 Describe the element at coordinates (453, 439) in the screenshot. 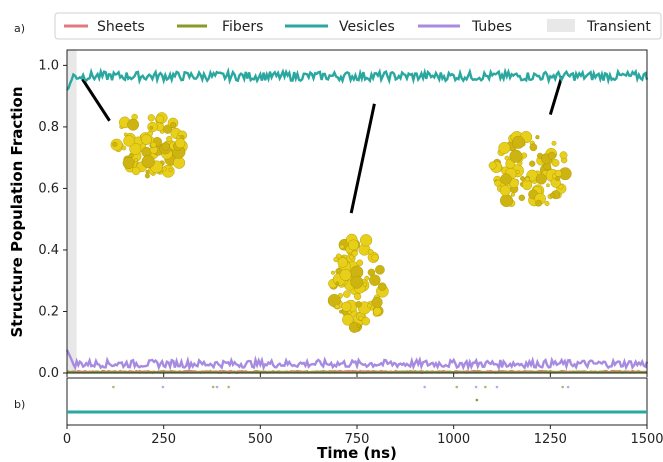

I see `x-tick-label: 1000` at that location.